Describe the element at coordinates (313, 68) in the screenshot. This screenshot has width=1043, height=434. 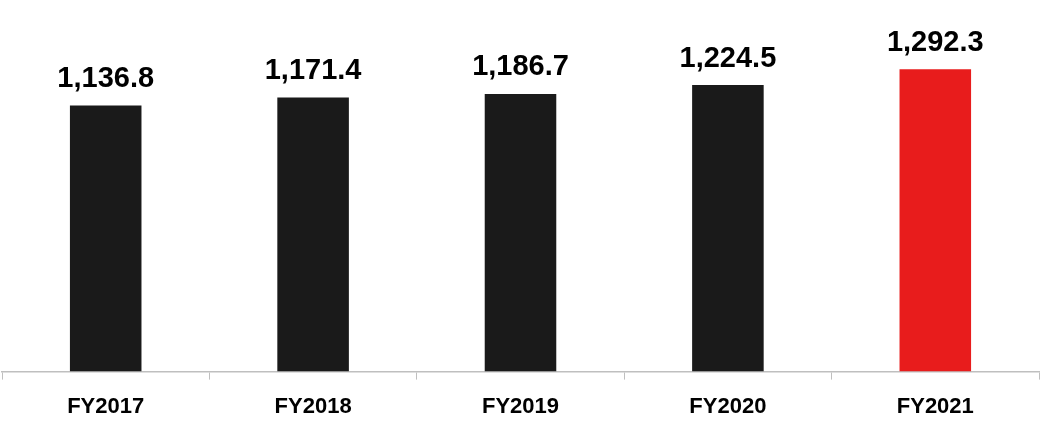
I see `data-label: 1,171.4` at that location.